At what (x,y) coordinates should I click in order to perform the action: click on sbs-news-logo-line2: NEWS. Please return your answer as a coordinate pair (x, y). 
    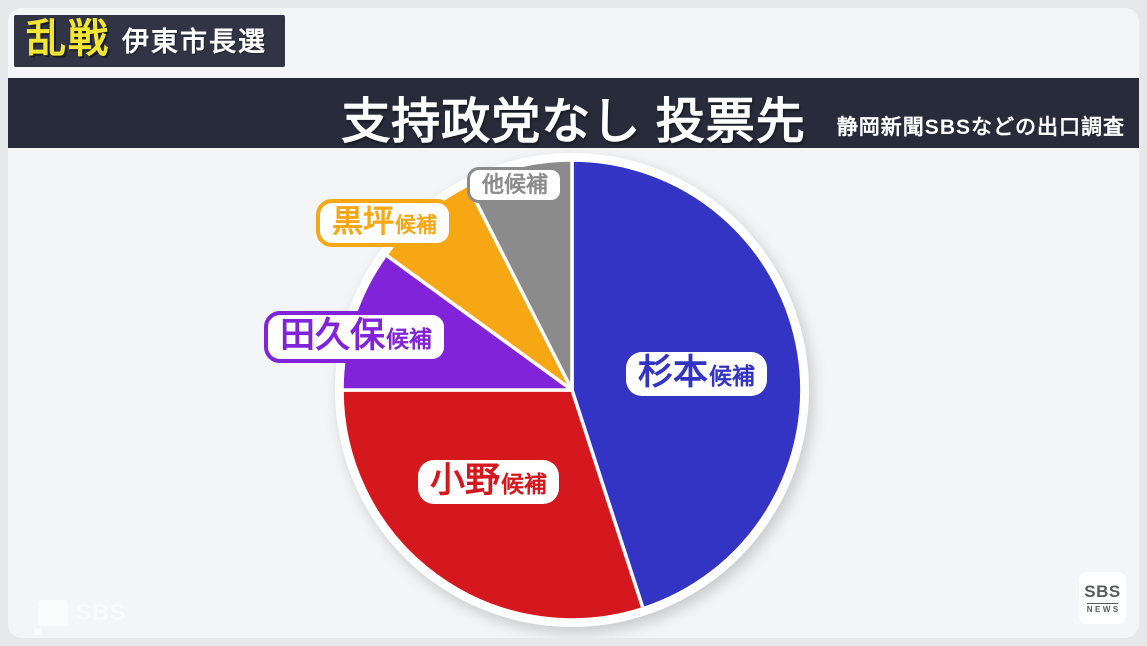
    Looking at the image, I should click on (1103, 609).